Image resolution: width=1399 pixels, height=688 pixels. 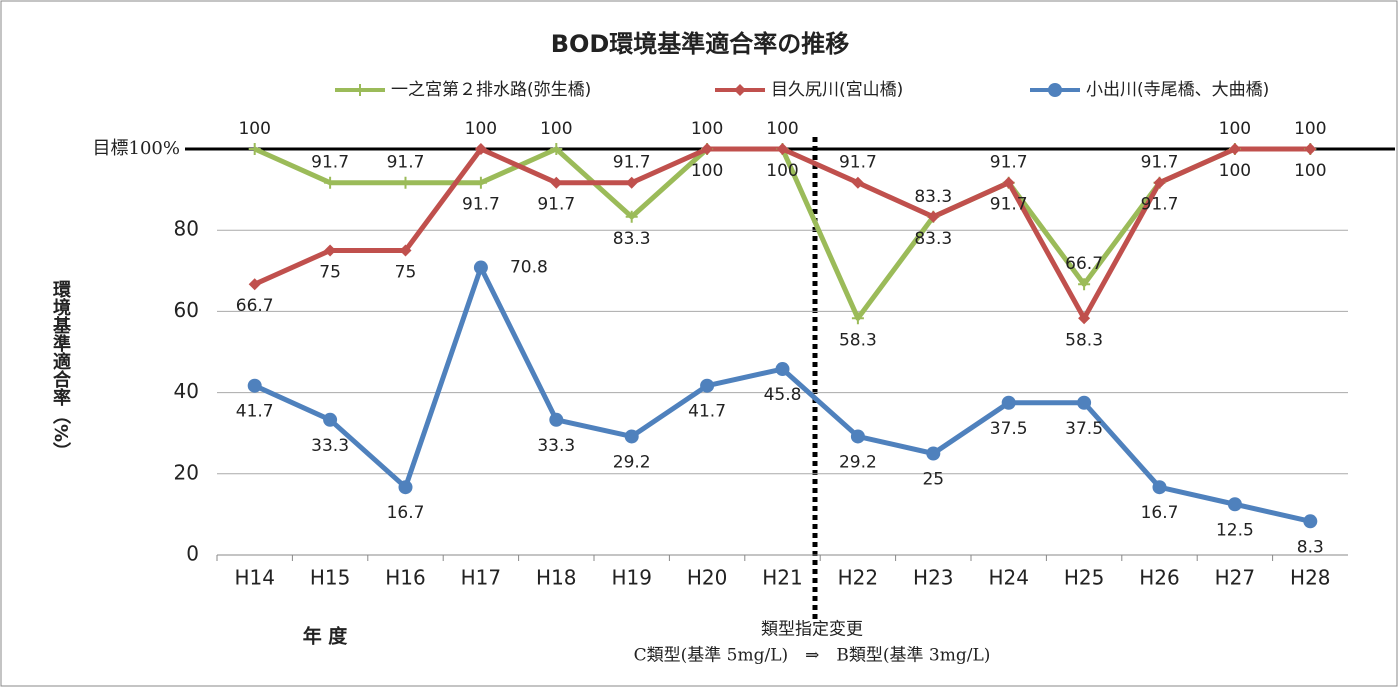 What do you see at coordinates (1008, 578) in the screenshot?
I see `x-tick-label: H24` at bounding box center [1008, 578].